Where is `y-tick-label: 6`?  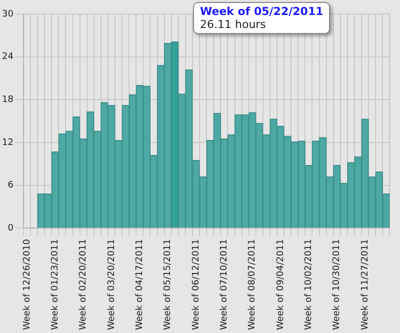 y-tick-label: 6 is located at coordinates (11, 185).